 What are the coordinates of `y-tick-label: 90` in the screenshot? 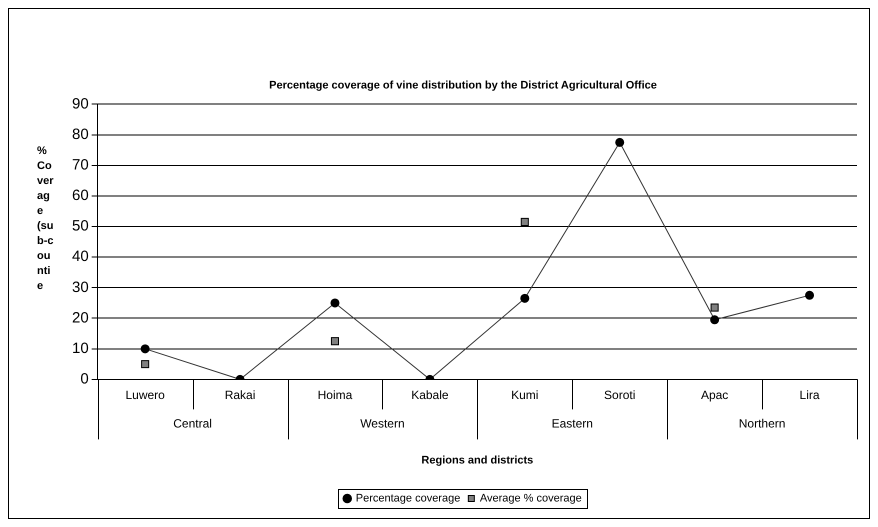 It's located at (80, 103).